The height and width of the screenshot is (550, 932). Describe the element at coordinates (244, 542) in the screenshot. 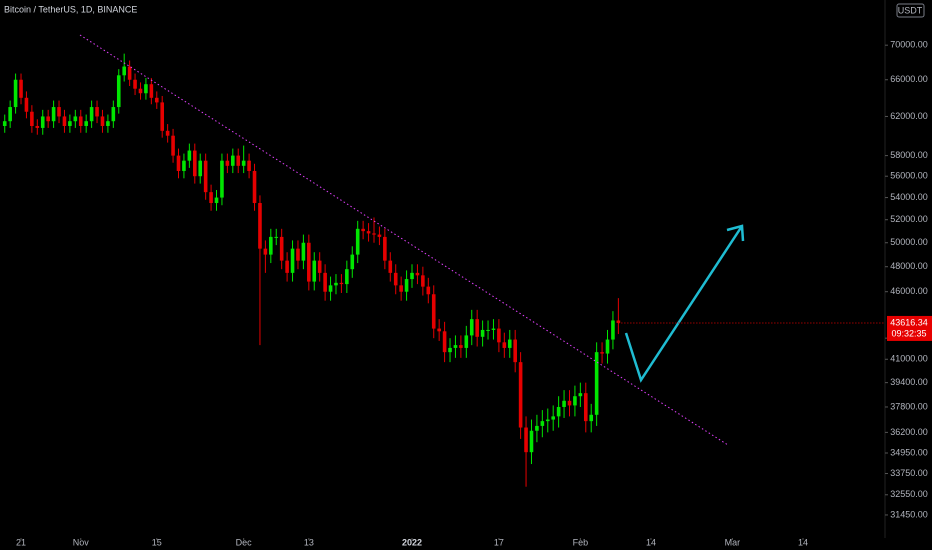

I see `x-tick-label: Dec` at that location.